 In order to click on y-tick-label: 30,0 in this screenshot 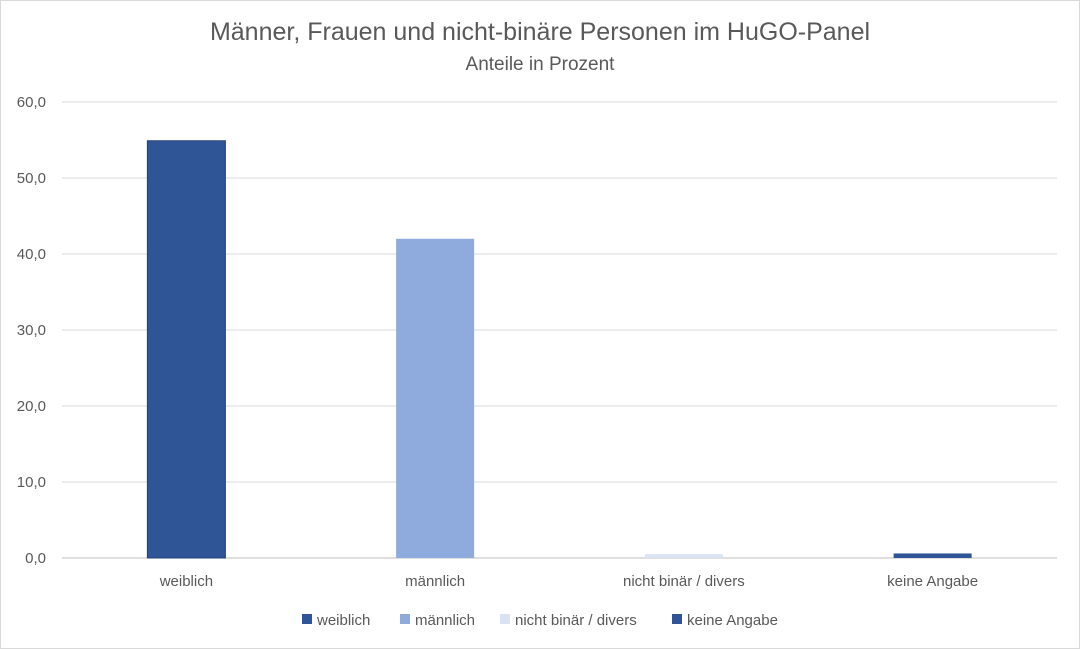, I will do `click(31, 330)`.